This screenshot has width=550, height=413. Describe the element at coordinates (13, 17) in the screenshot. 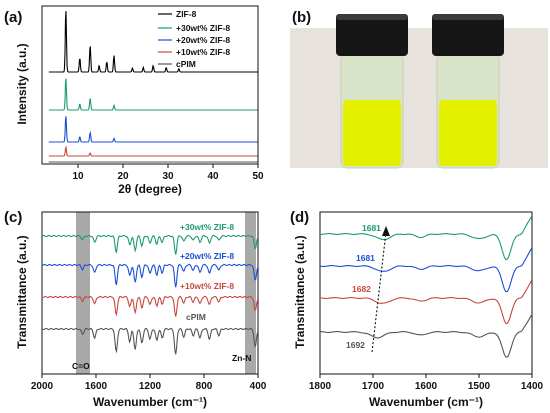

I see `panel-a-letter: (a)` at that location.